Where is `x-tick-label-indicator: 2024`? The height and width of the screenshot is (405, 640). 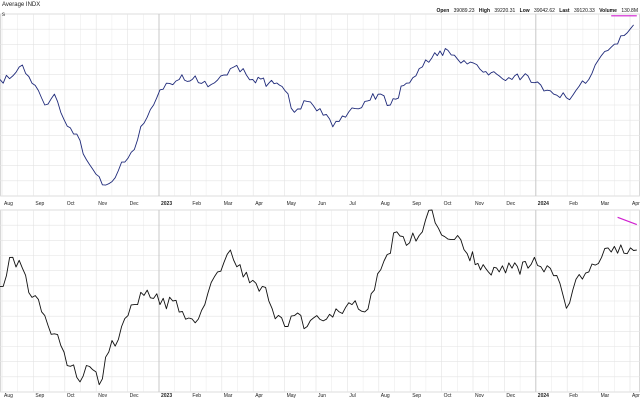
x-tick-label-indicator: 2024 is located at coordinates (543, 396).